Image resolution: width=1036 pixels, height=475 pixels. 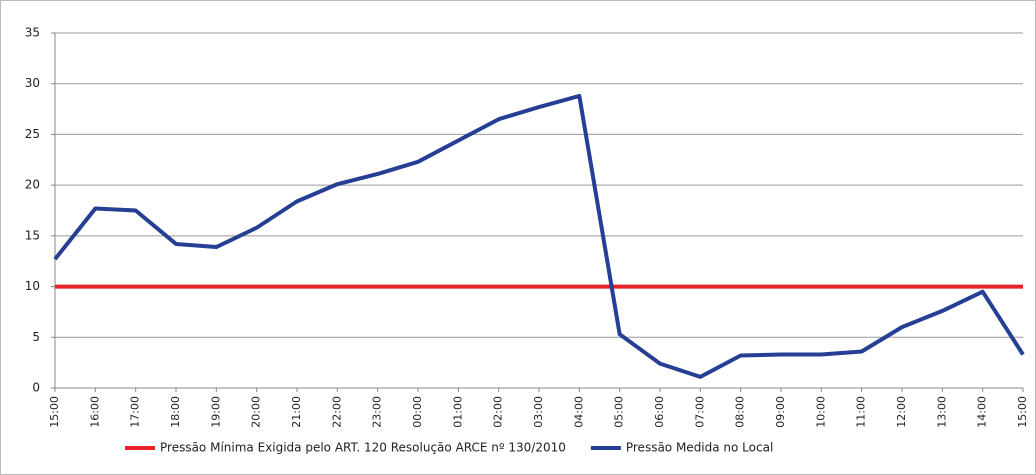 I want to click on y-tick-label: 30, so click(x=32, y=83).